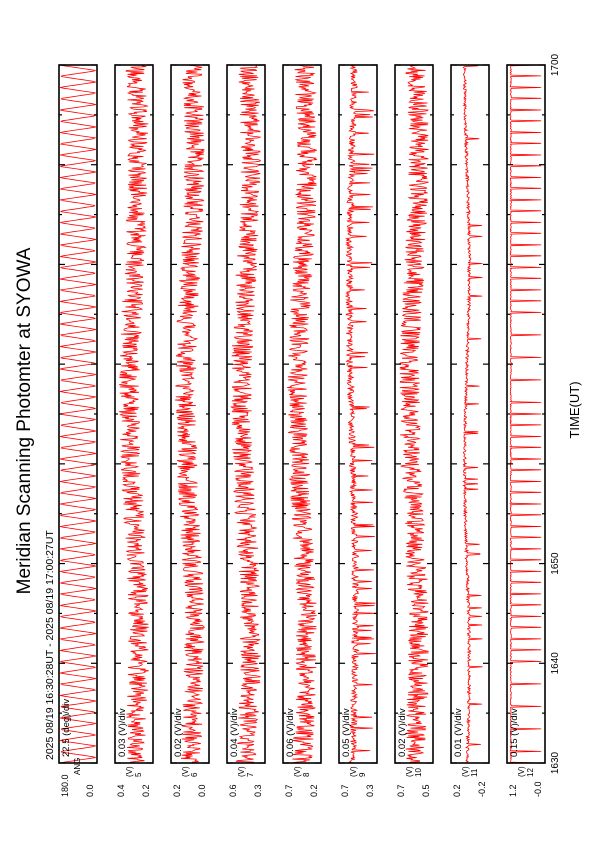 The image size is (595, 842). I want to click on panel-4: 0.04 (V)/div 0.6 0.3 (V) 7, so click(246, 430).